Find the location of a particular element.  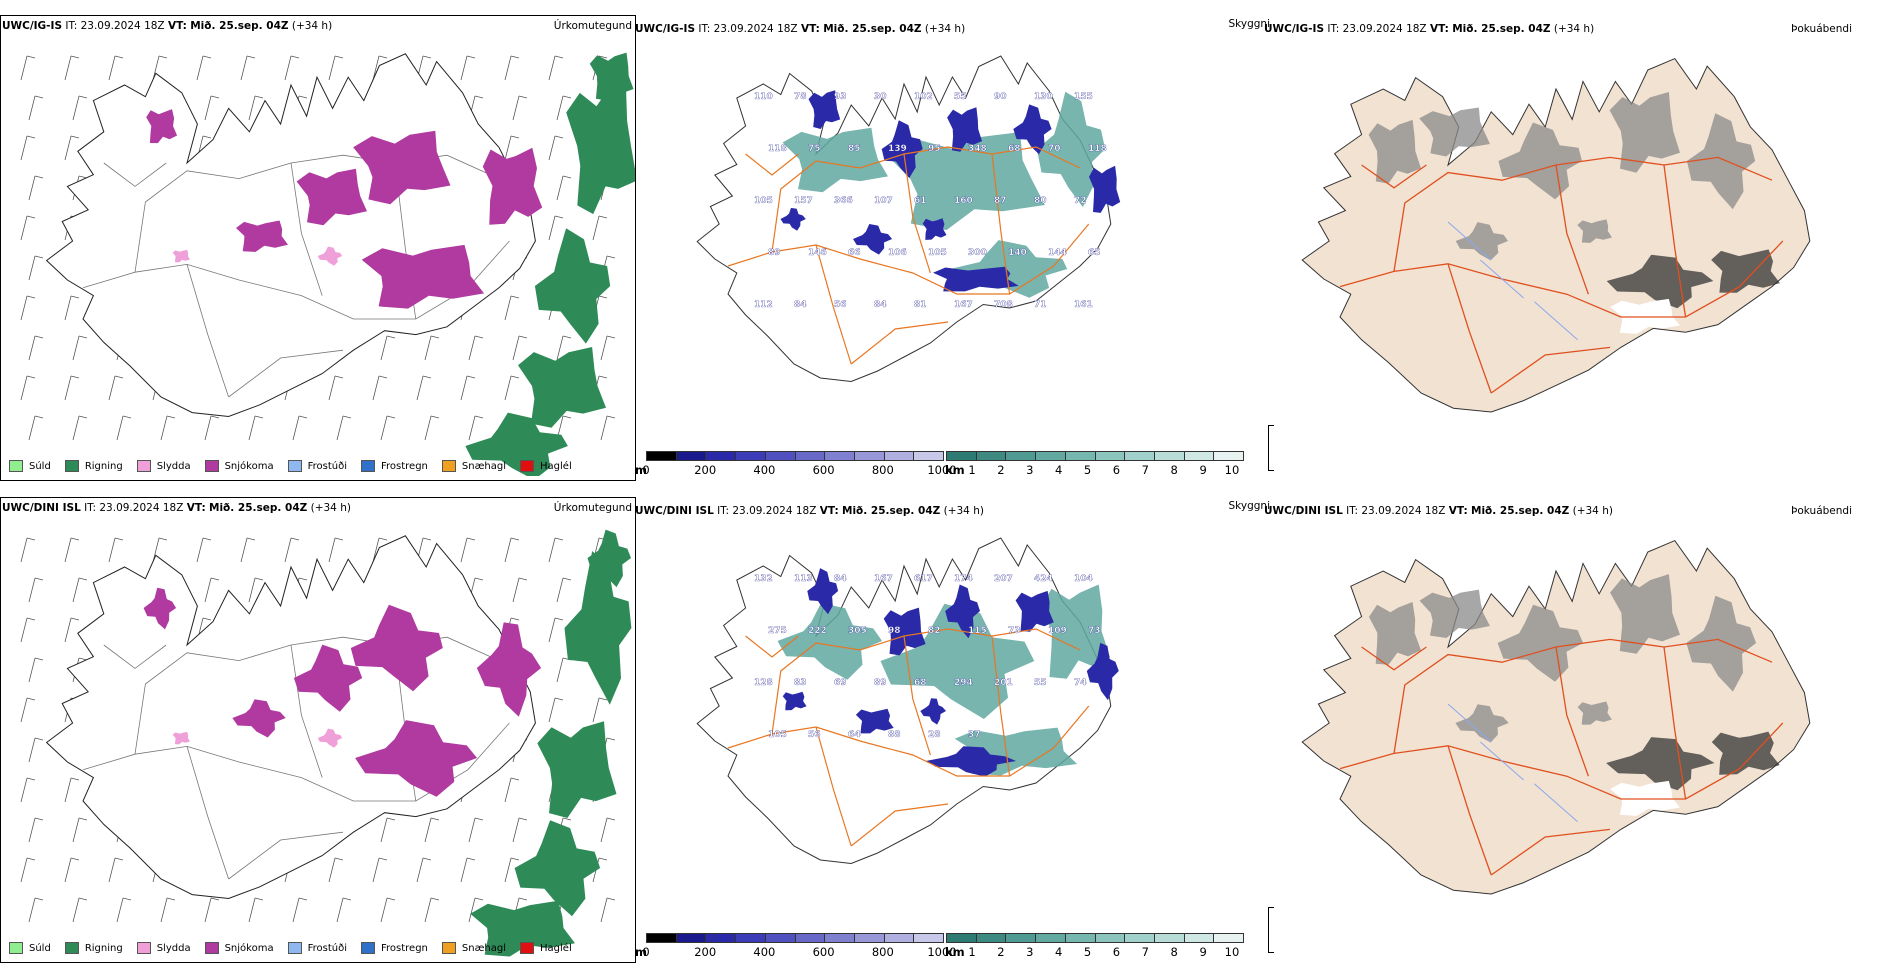

legend-label: Snjókoma is located at coordinates (249, 466).